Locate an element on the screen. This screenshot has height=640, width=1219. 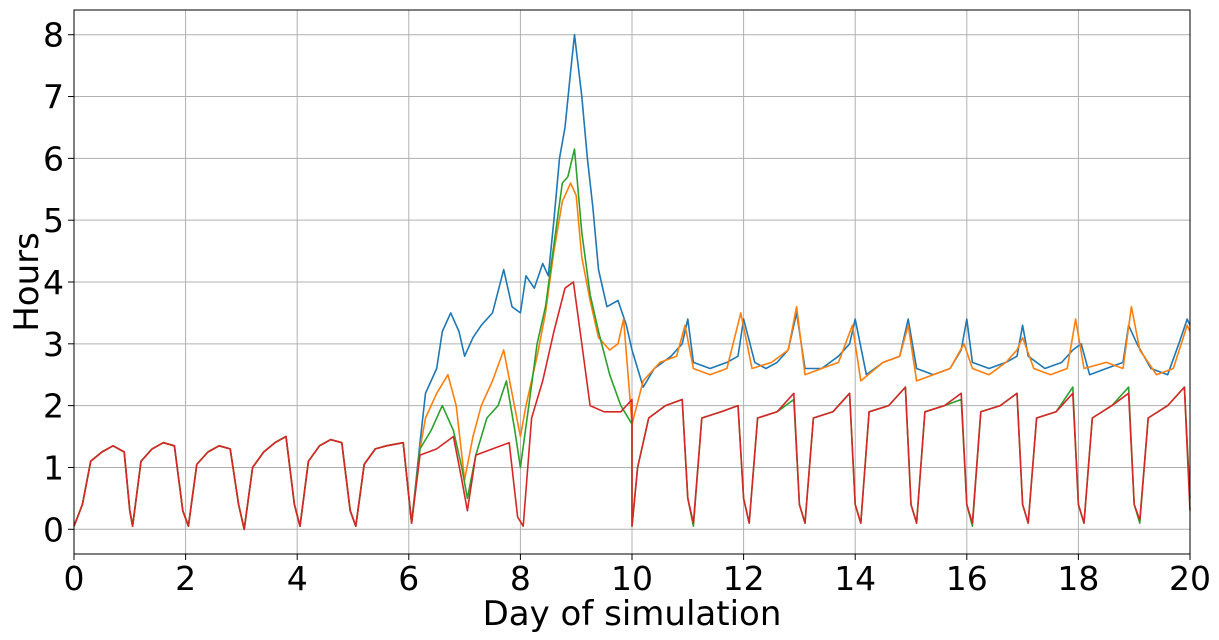
x-tick-label: 16 is located at coordinates (967, 578).